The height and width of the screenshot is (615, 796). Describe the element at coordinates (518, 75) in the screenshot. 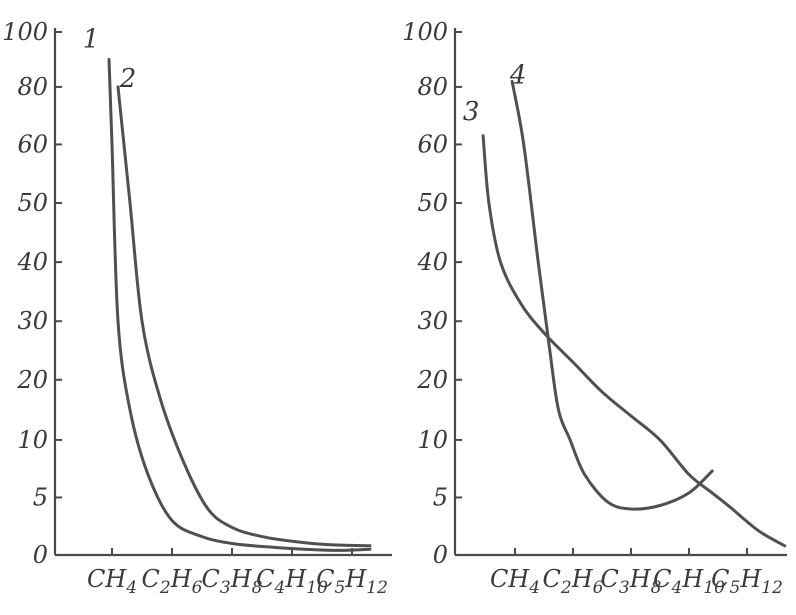

I see `series-4-label: 4` at that location.